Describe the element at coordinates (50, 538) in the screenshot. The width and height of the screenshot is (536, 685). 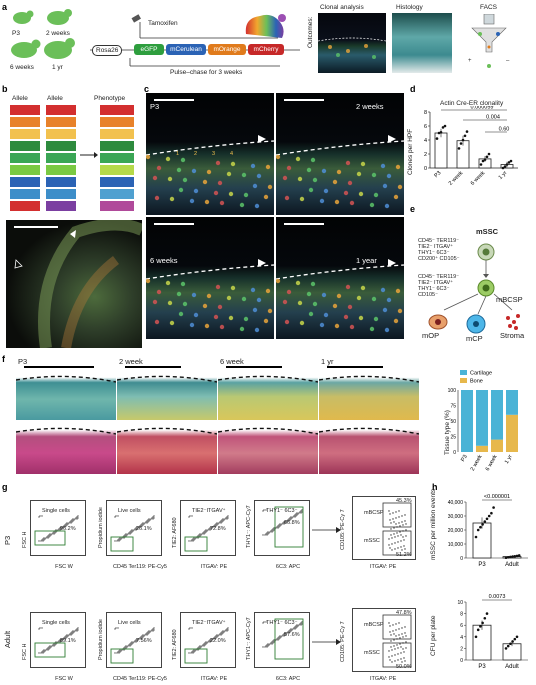
I see `gate-region` at that location.